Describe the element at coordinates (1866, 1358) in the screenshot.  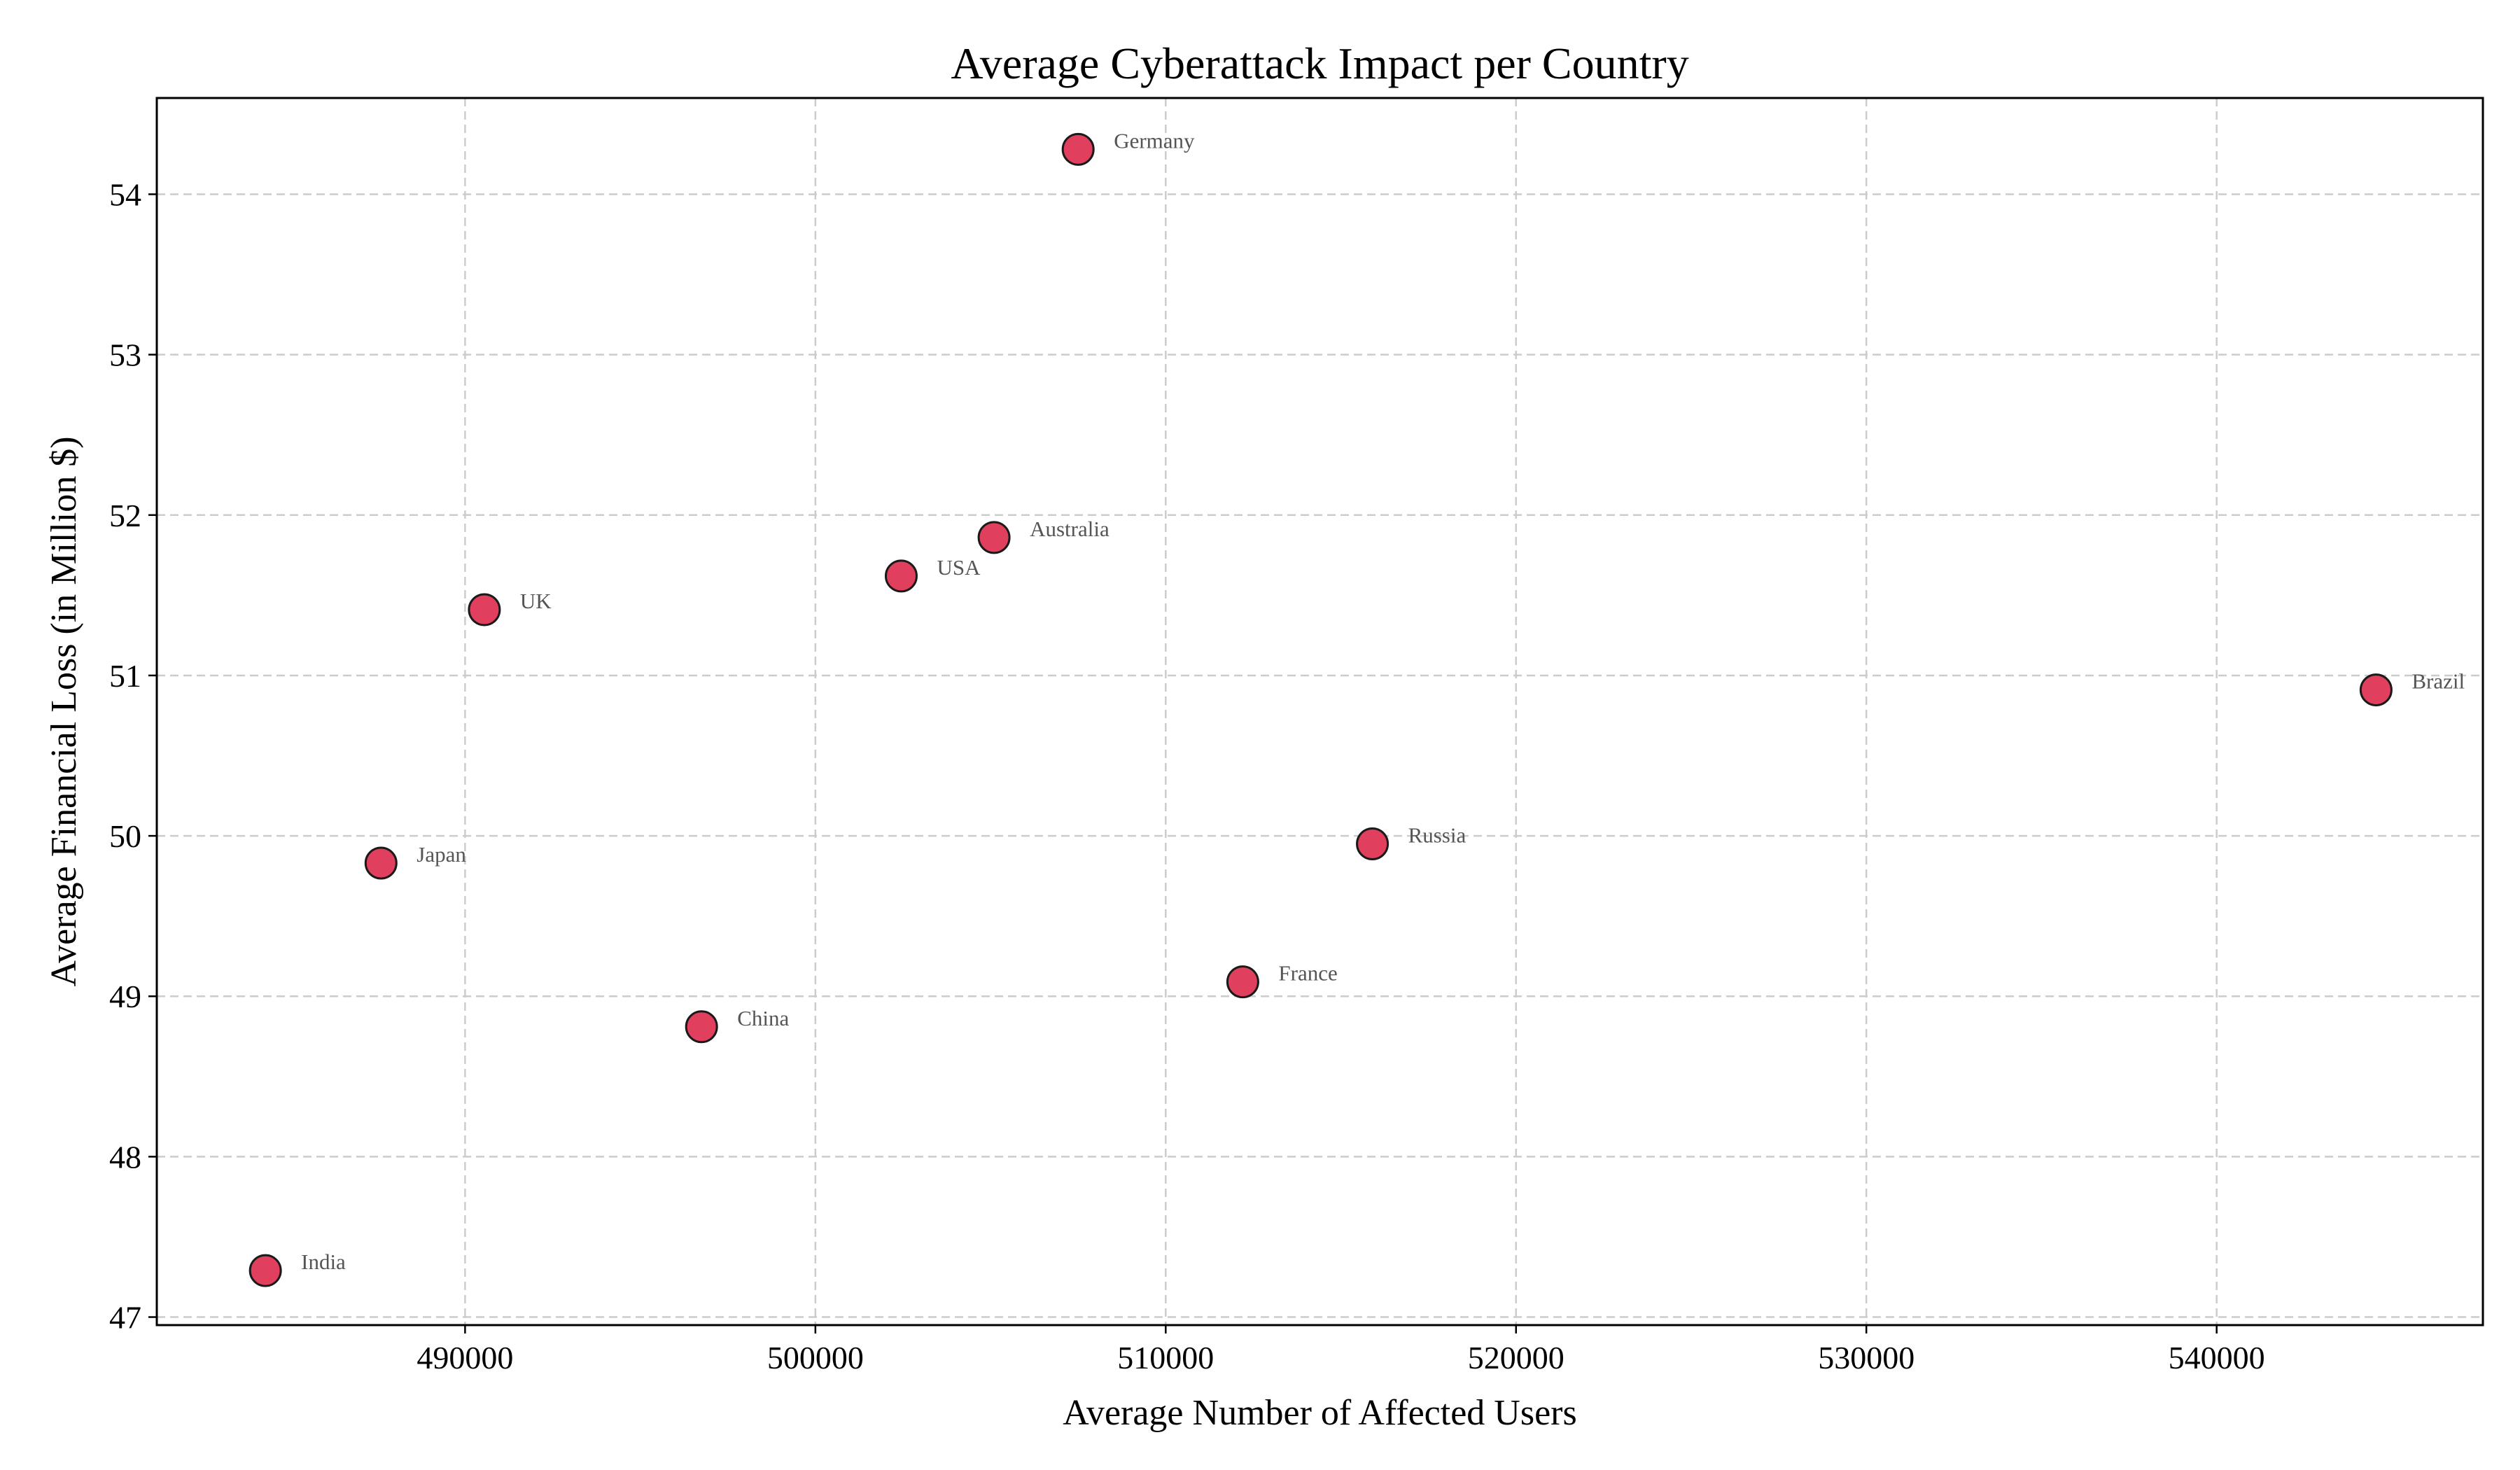
I see `x-tick-label: 530000` at that location.